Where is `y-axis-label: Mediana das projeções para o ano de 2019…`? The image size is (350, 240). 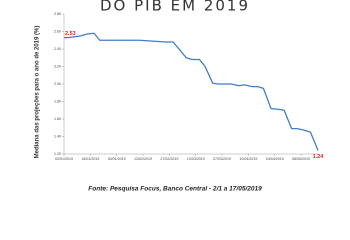 y-axis-label: Mediana das projeções para o ano de 2019… is located at coordinates (38, 92).